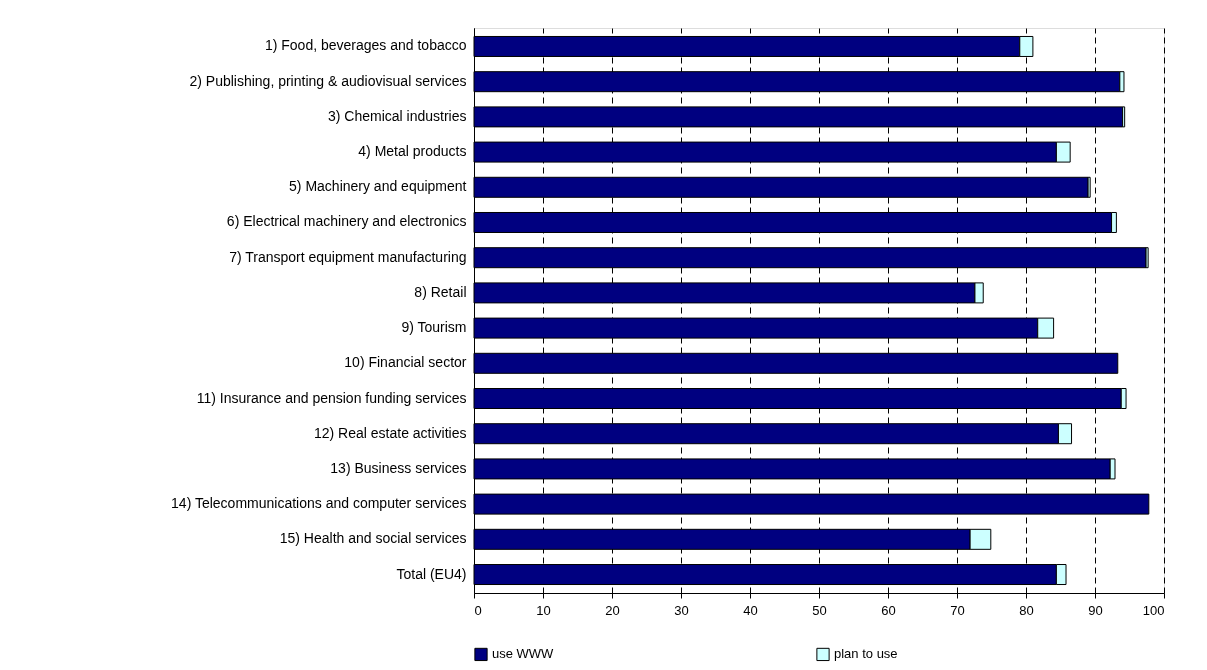 The image size is (1207, 670). What do you see at coordinates (681, 610) in the screenshot?
I see `x-tick-label: 30` at bounding box center [681, 610].